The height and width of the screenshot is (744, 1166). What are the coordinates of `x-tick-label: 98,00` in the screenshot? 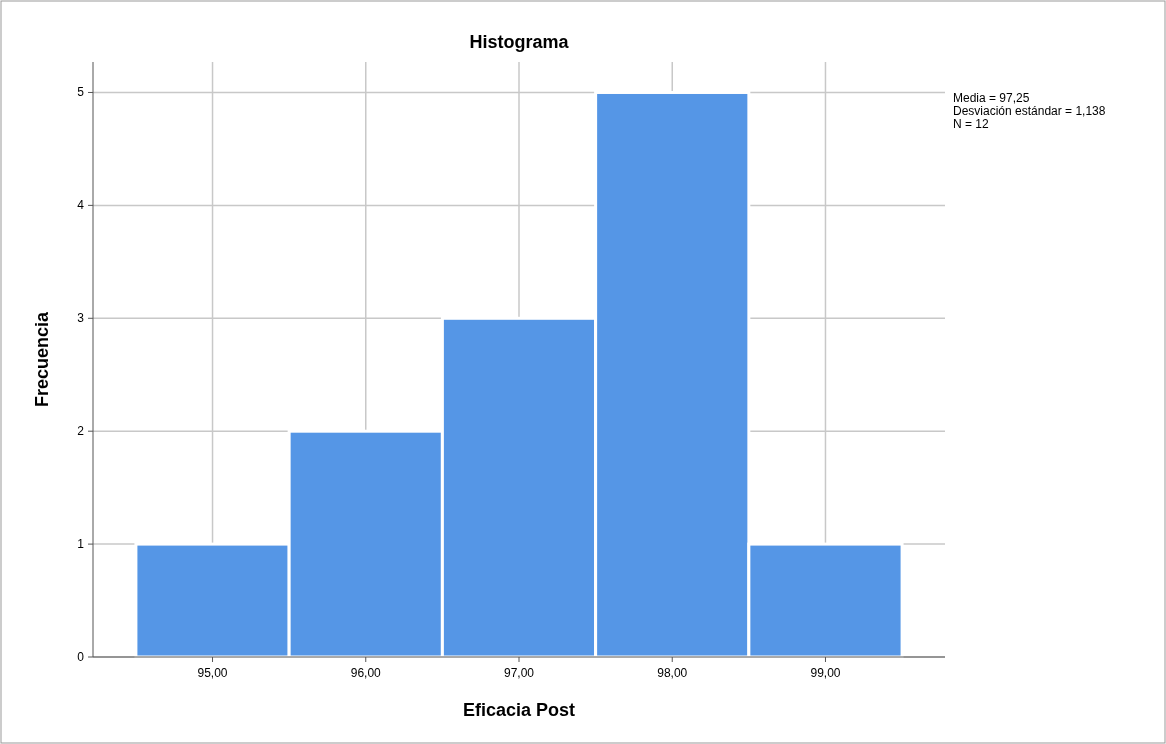 It's located at (672, 673).